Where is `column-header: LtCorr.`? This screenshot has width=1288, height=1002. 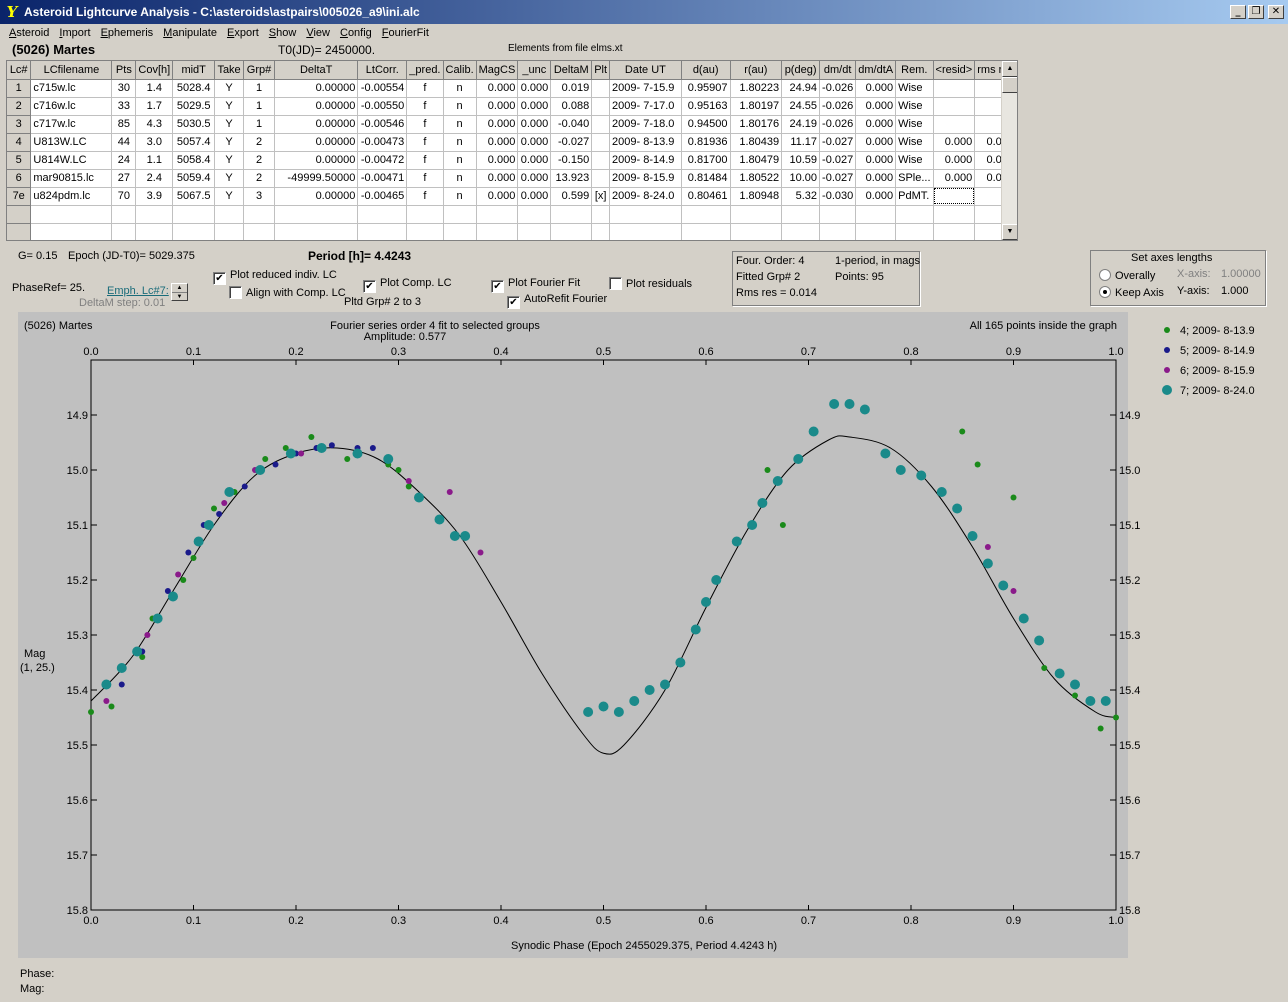
column-header: LtCorr. is located at coordinates (382, 70).